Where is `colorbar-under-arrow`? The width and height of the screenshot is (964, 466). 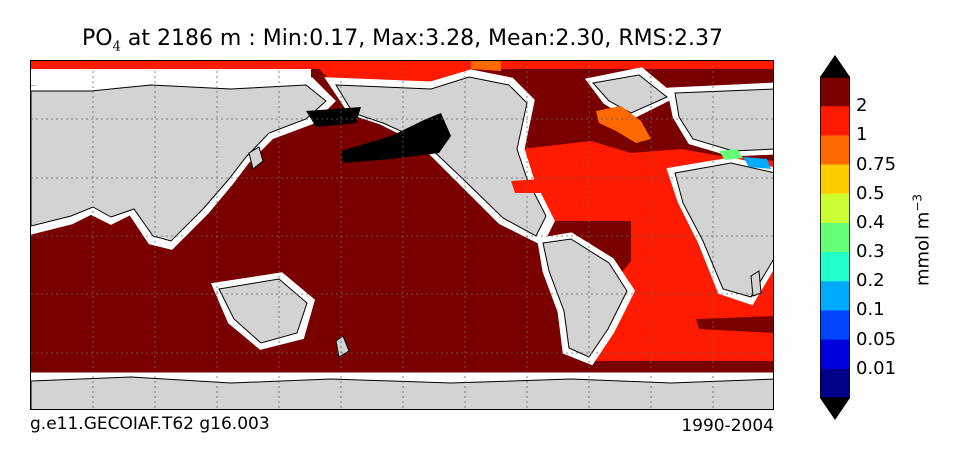 colorbar-under-arrow is located at coordinates (835, 409).